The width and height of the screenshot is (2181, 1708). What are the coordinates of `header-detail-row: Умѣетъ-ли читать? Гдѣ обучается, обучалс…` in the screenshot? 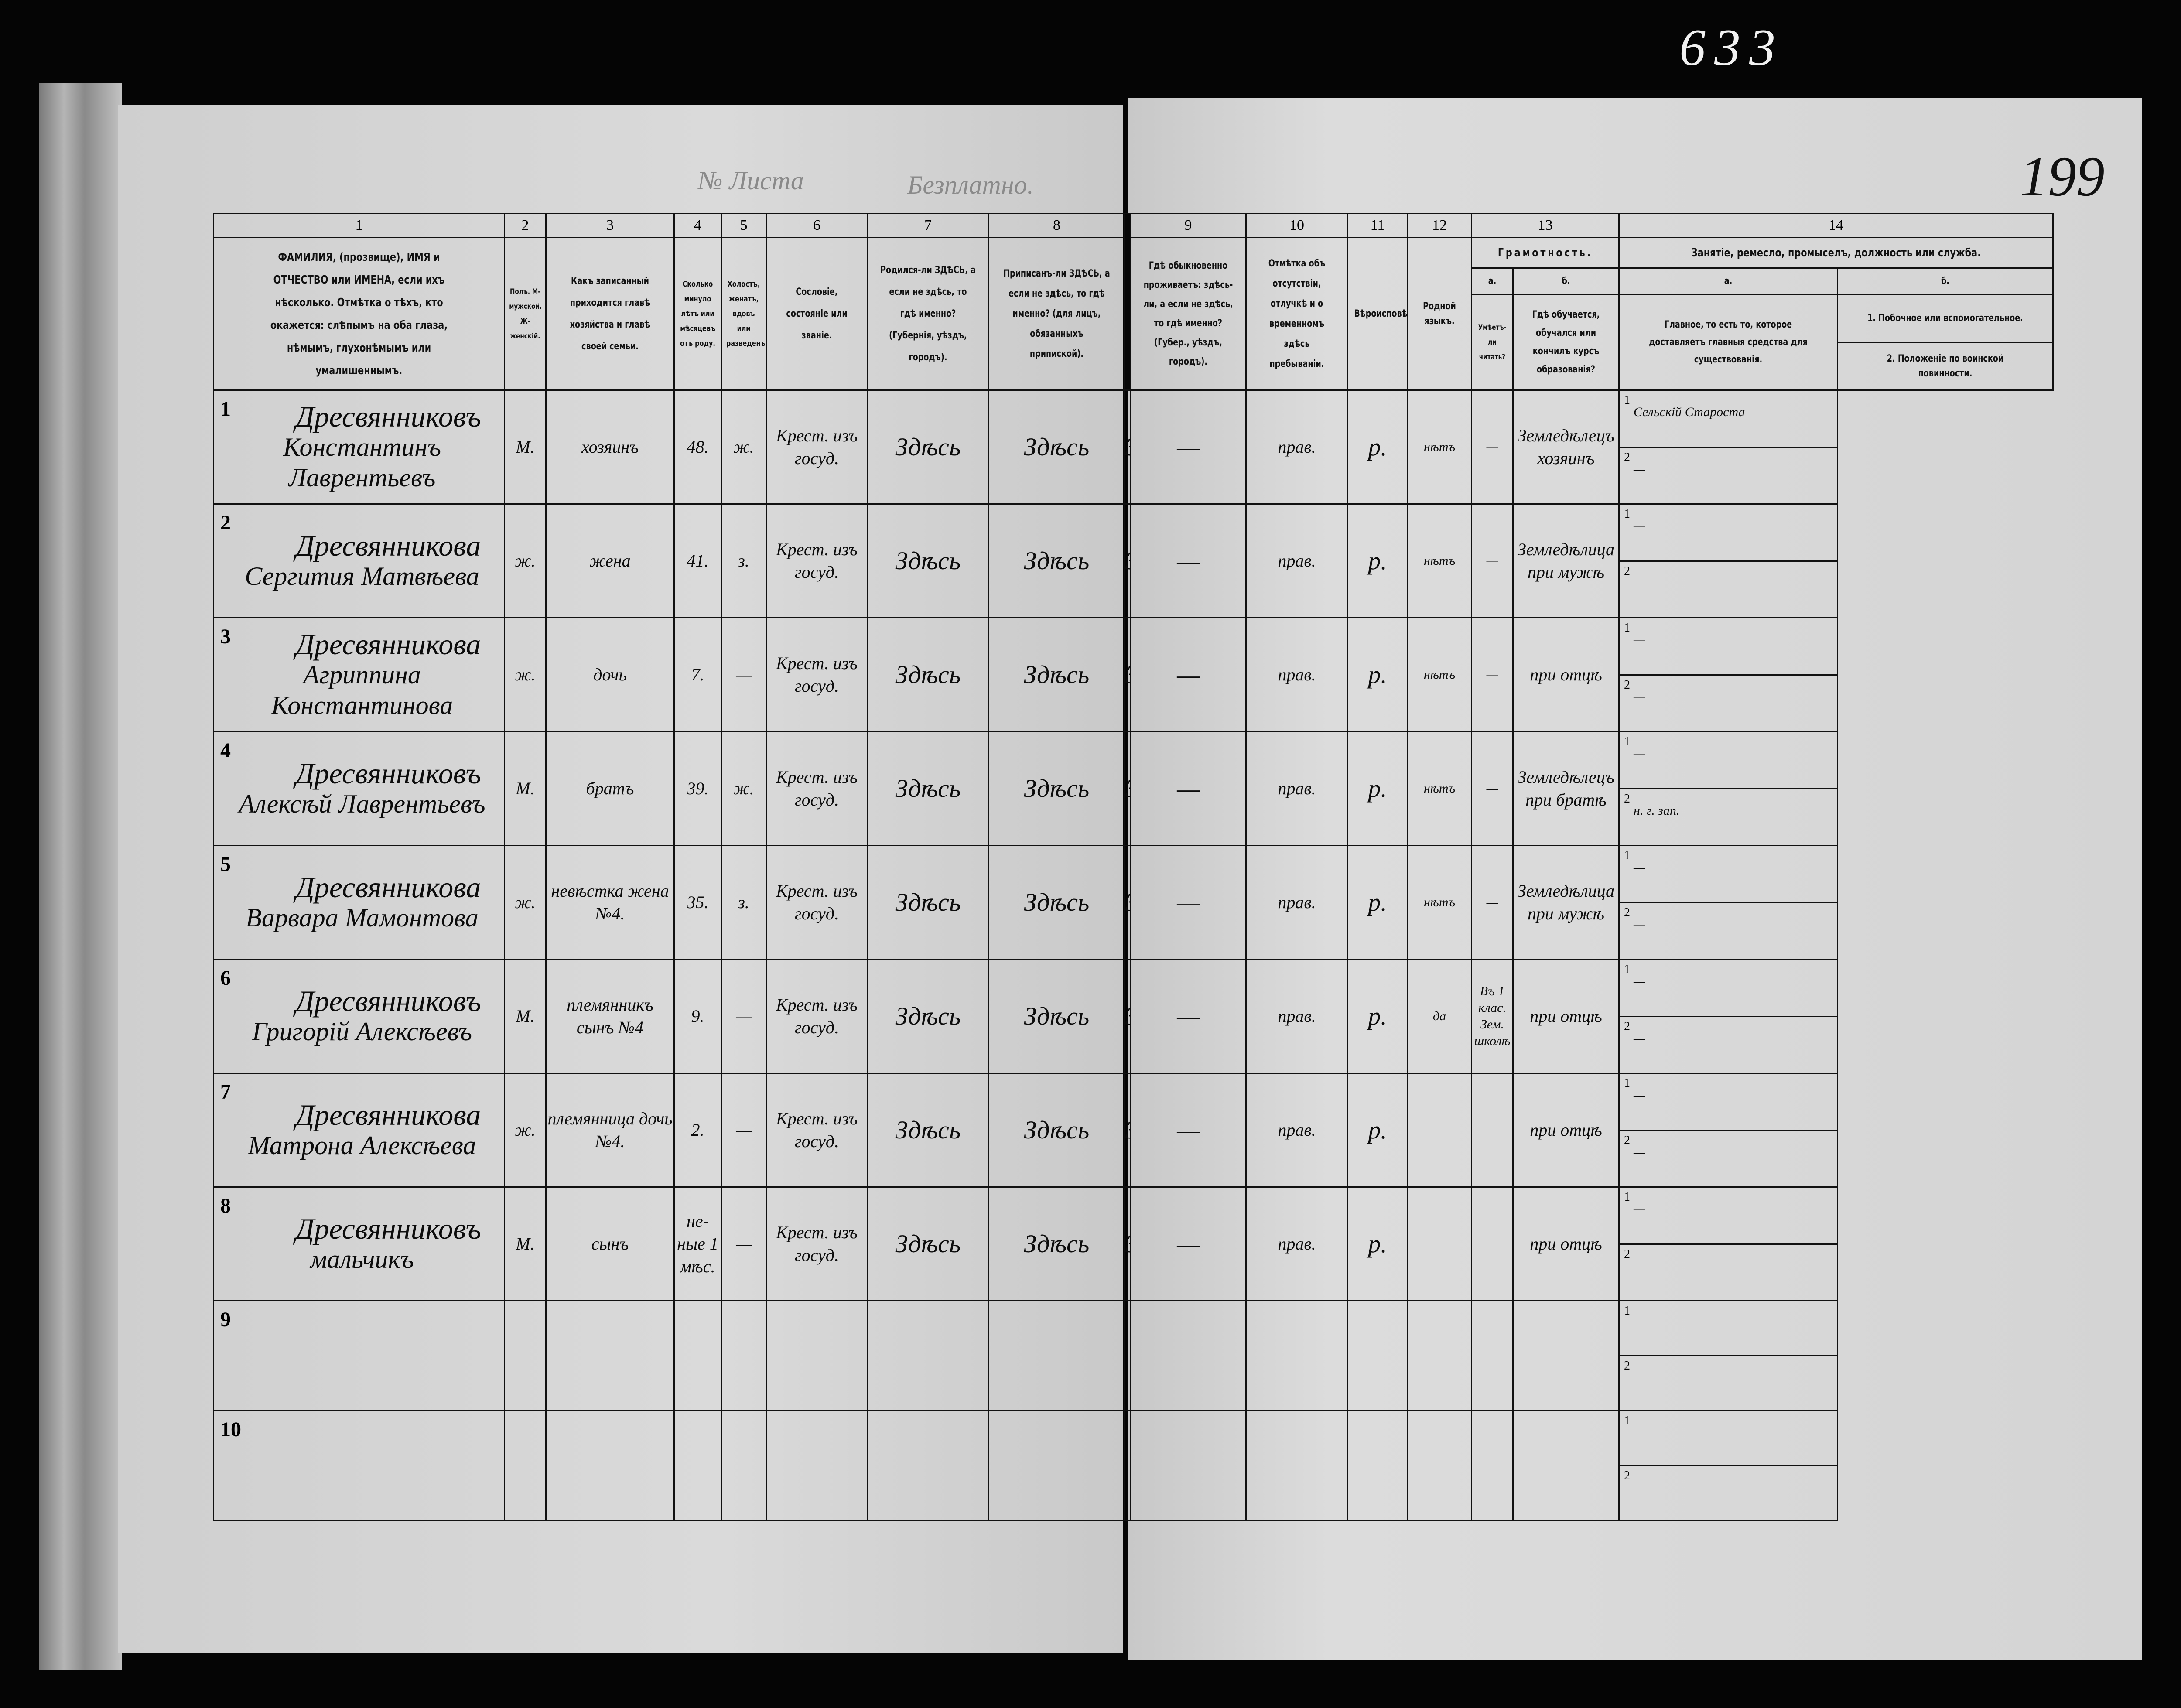 It's located at (1134, 342).